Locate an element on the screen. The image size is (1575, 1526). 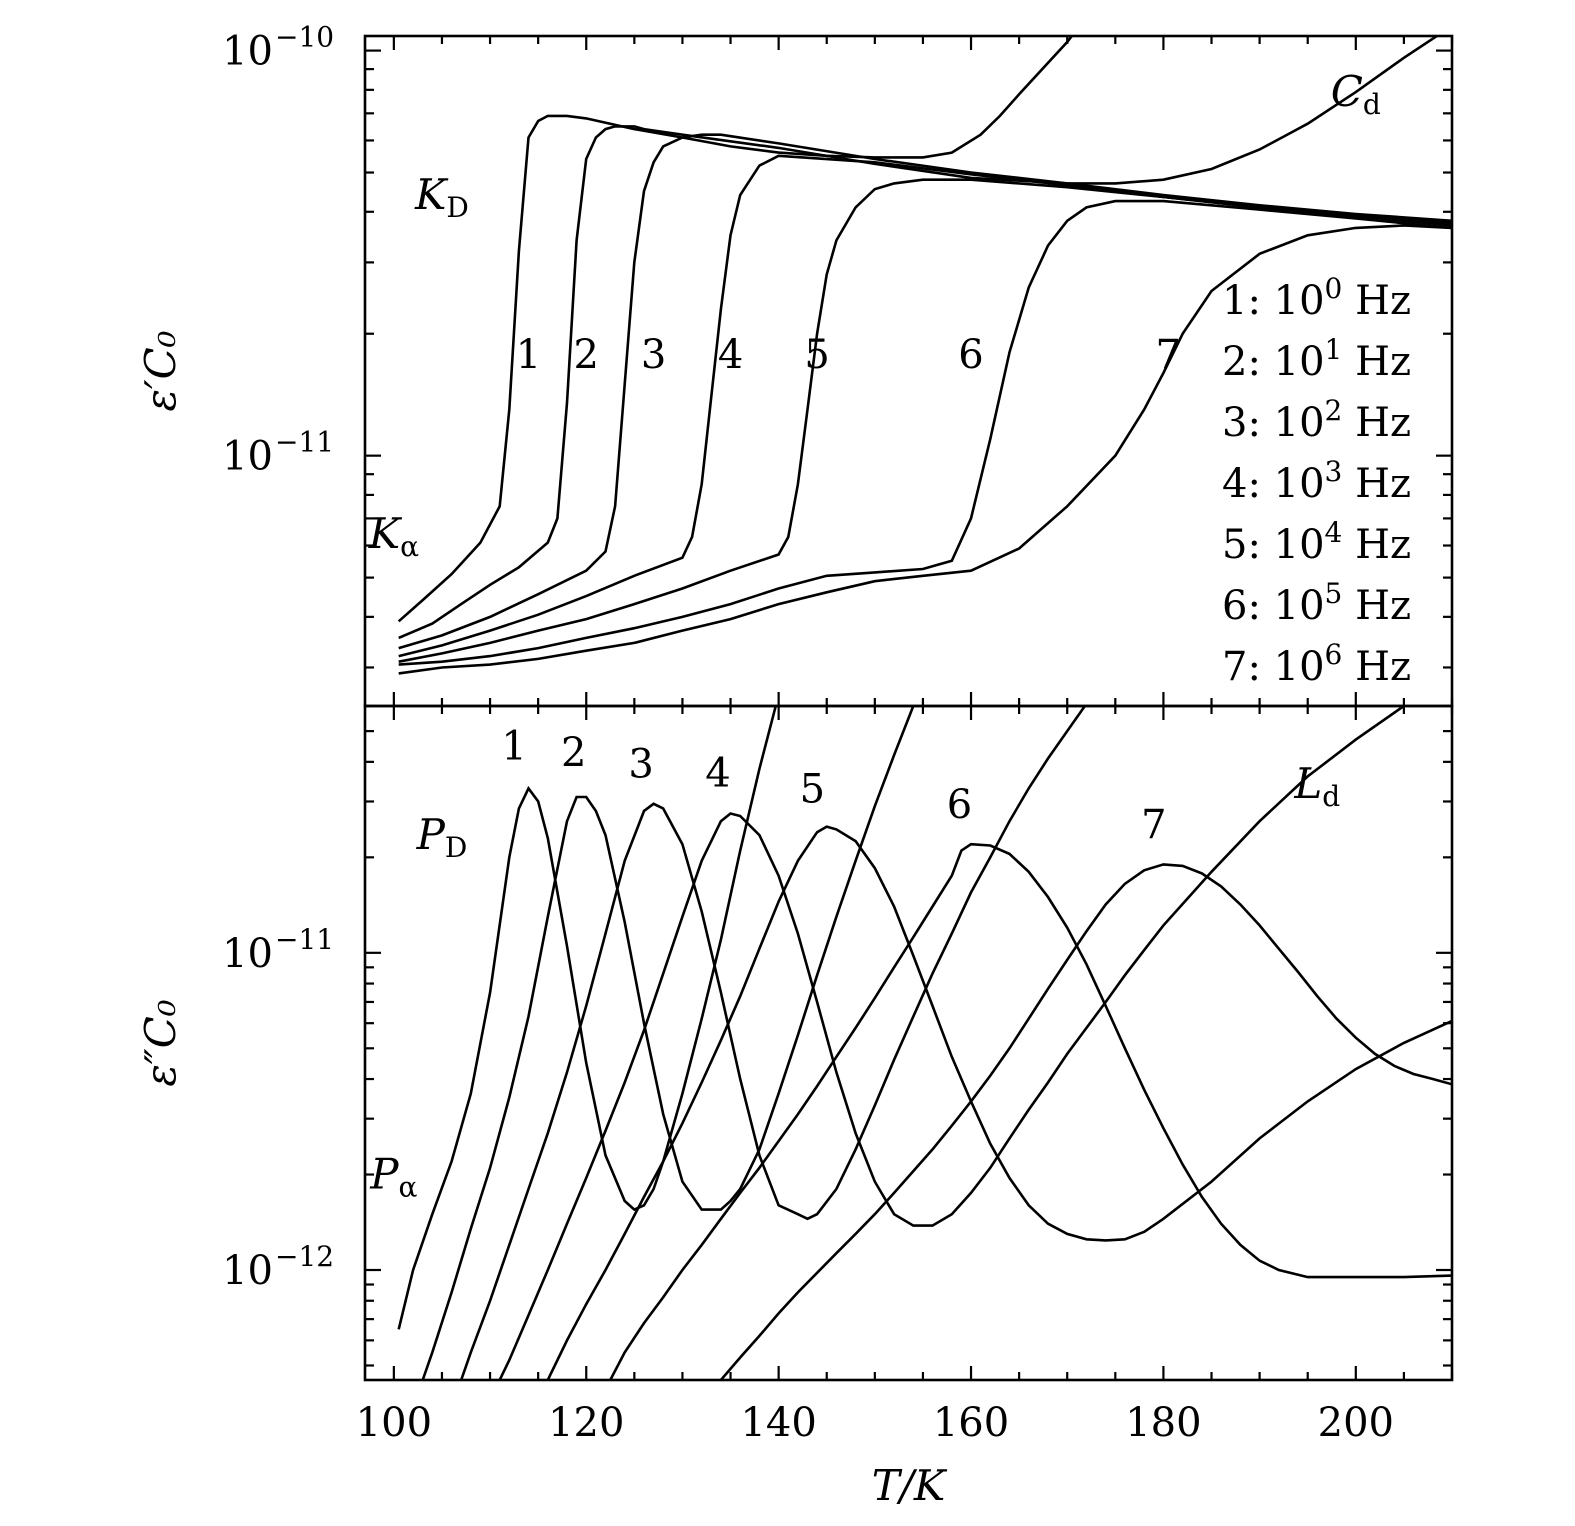
legend-freq: 1: 10 is located at coordinates (1273, 301).